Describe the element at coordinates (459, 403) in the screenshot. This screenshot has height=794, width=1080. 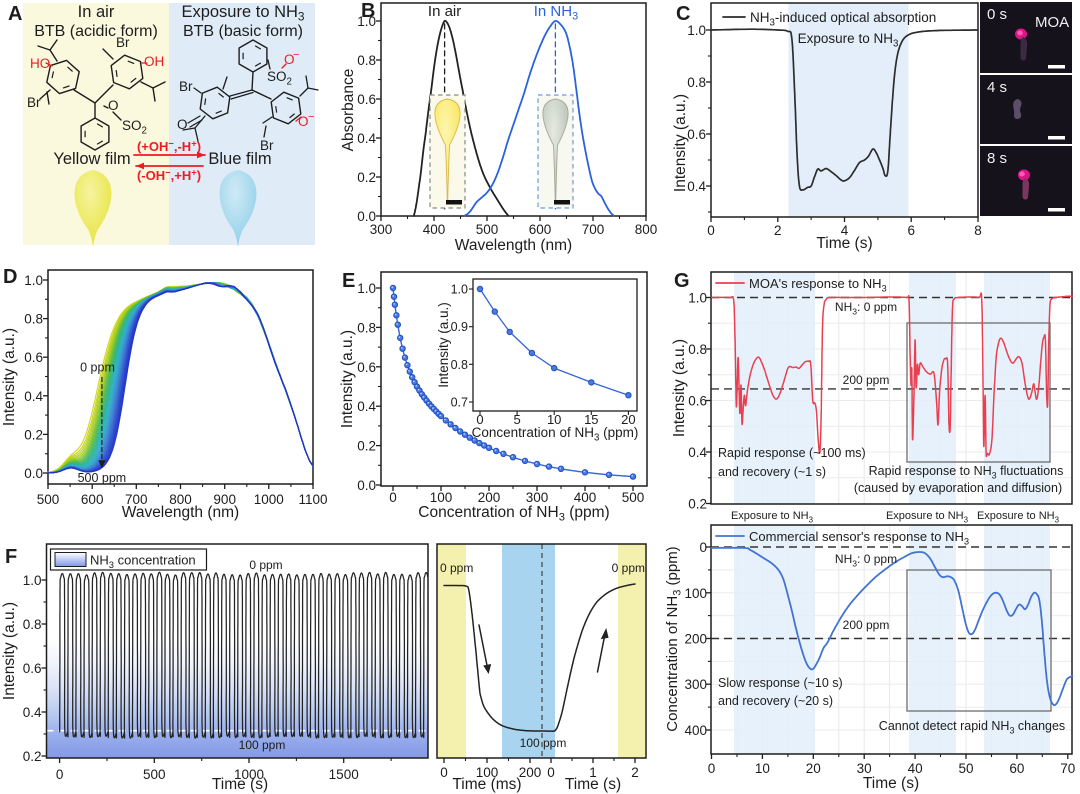
I see `svg-text: 0.7` at that location.